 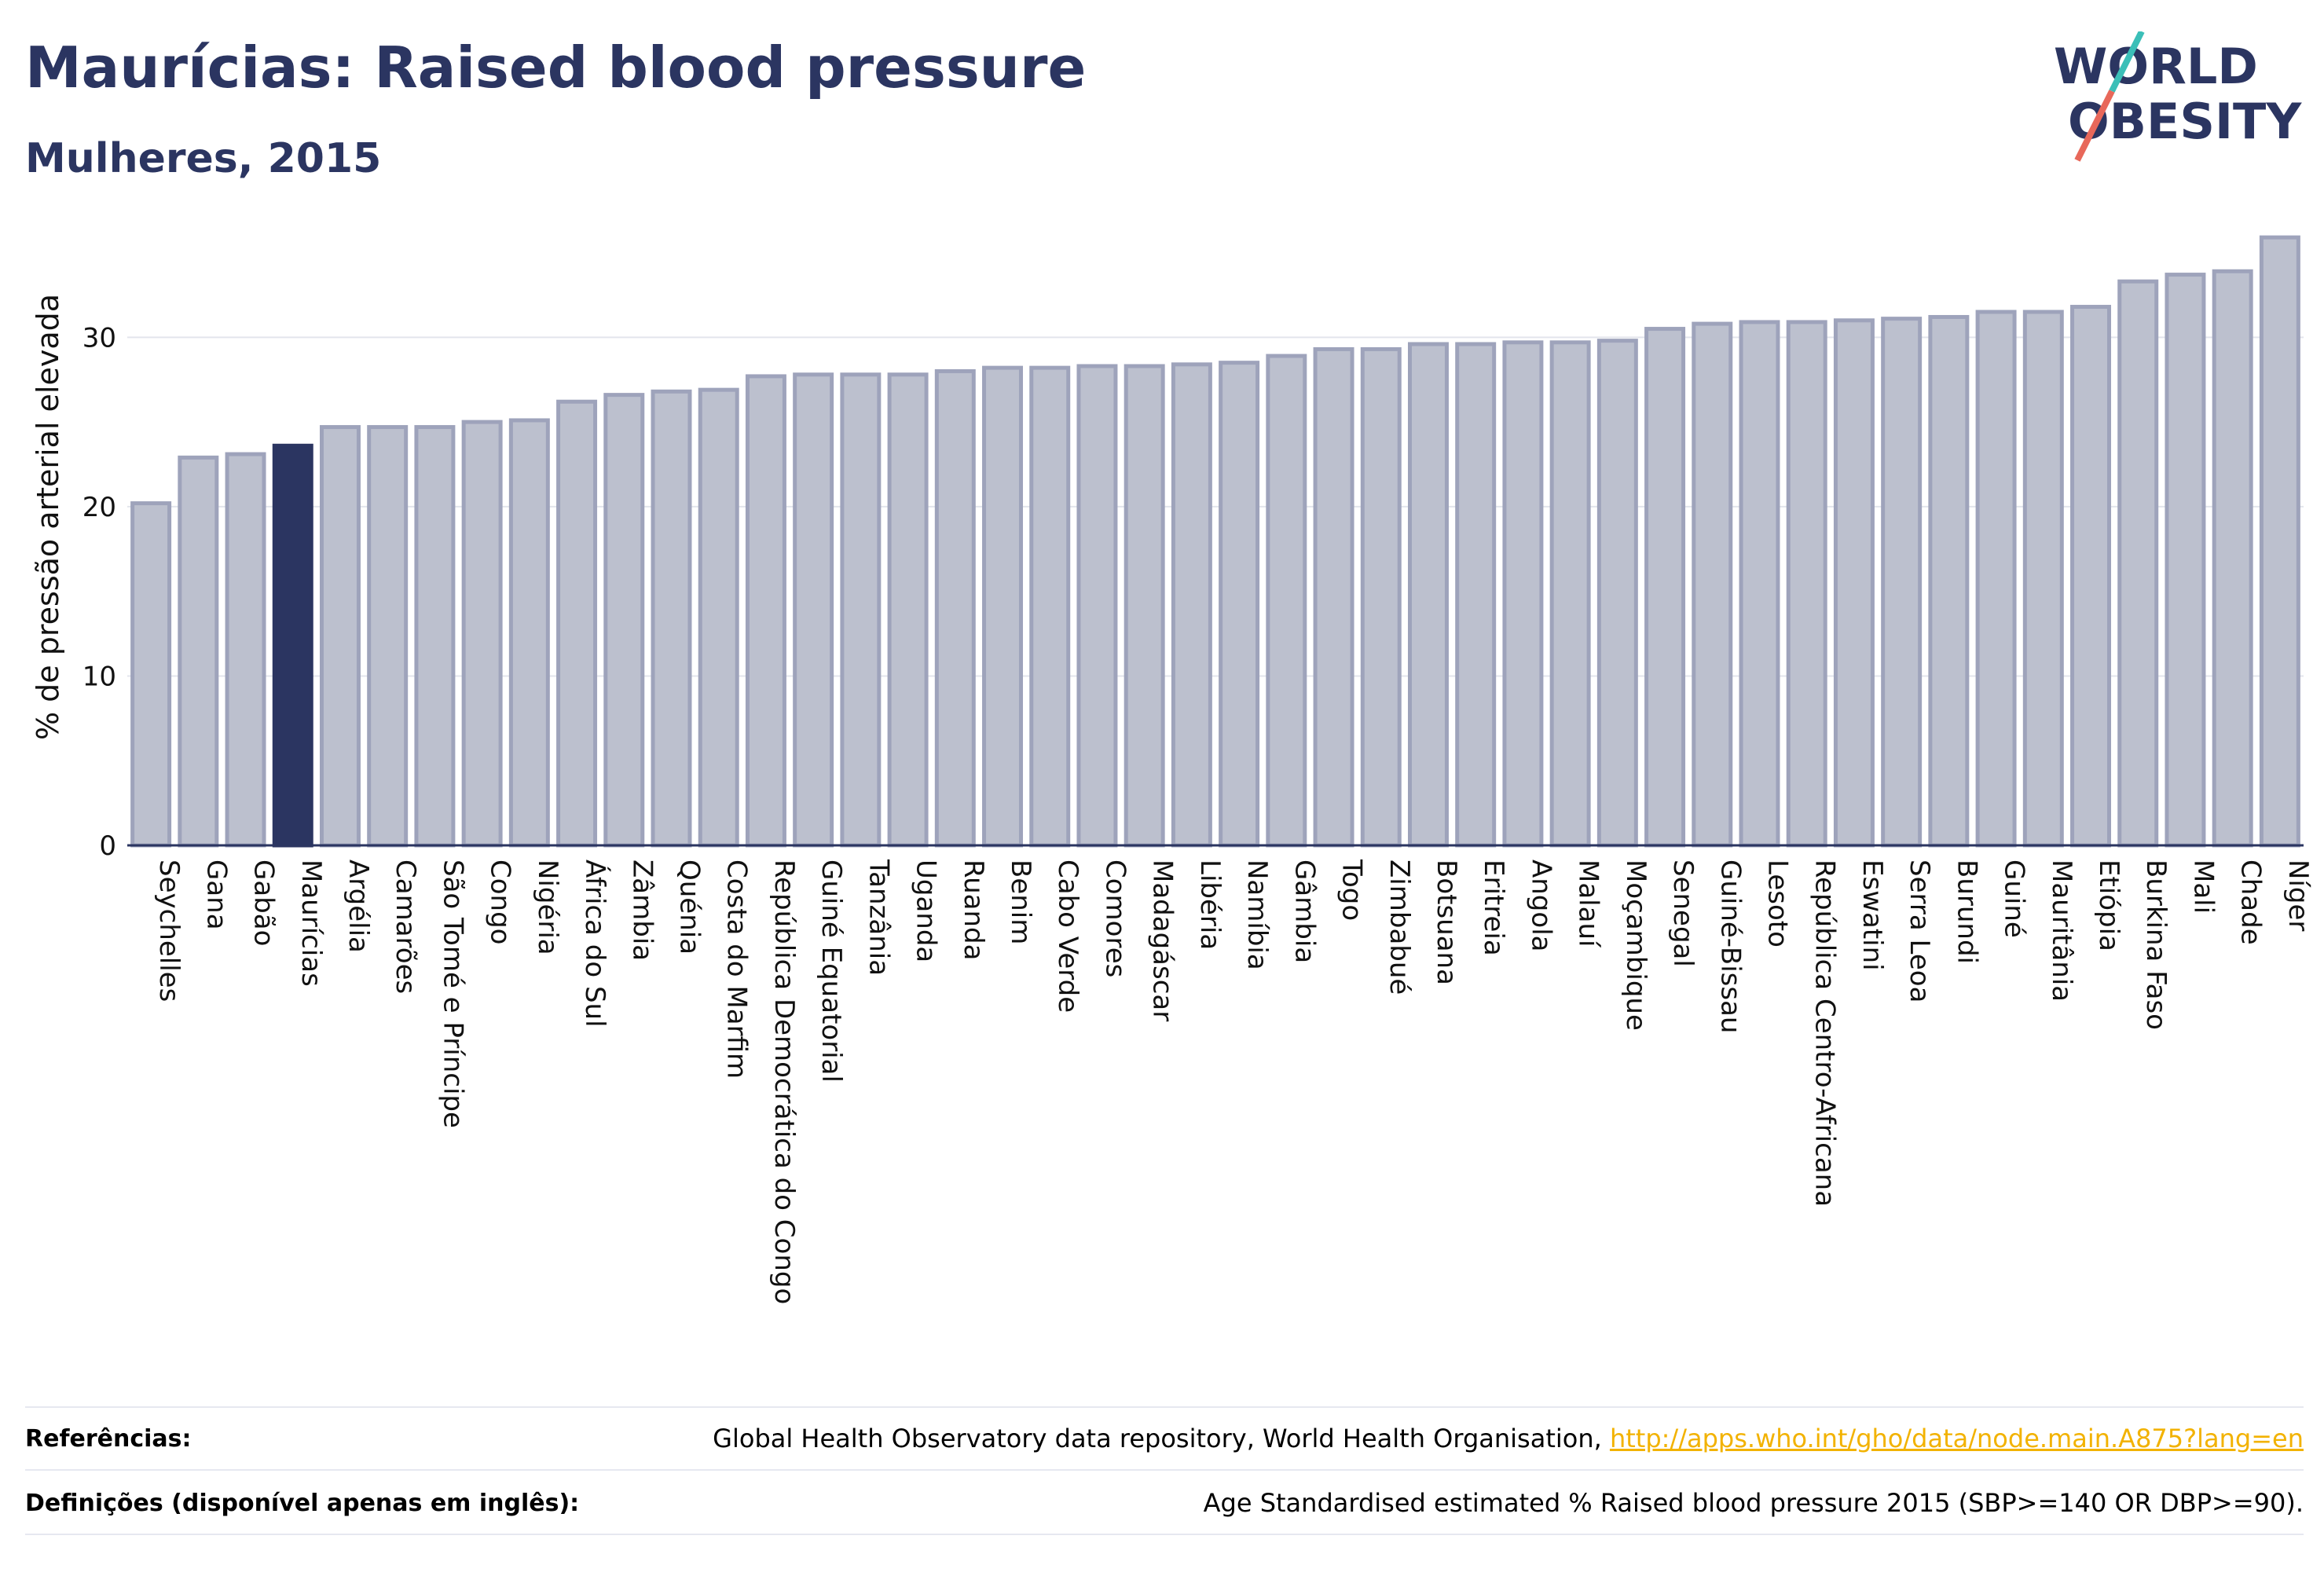 I want to click on x-tick-label: Camarões, so click(x=405, y=926).